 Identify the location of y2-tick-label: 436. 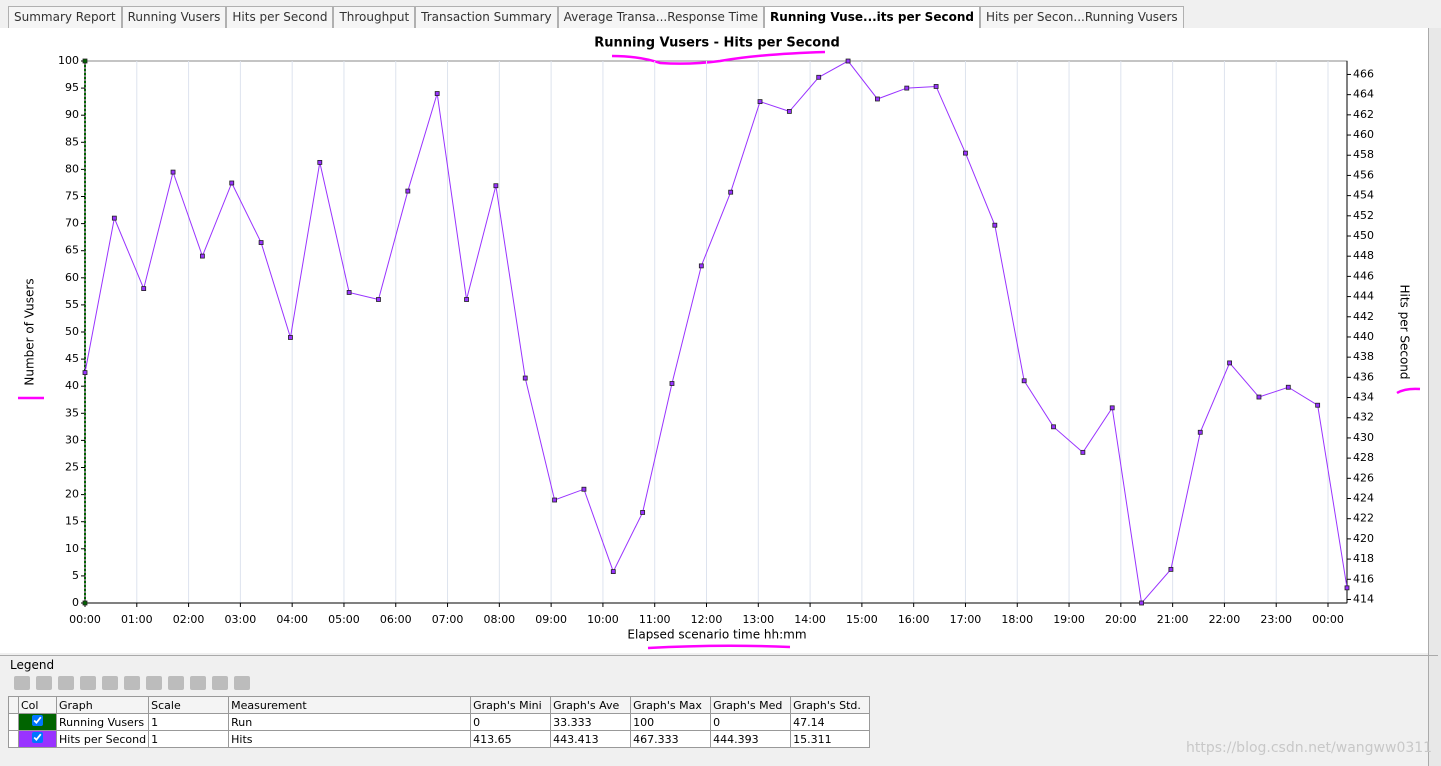
(1363, 376).